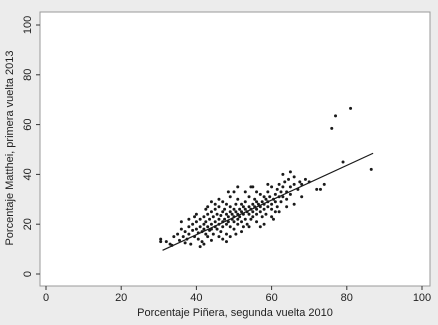 The width and height of the screenshot is (438, 325). What do you see at coordinates (28, 274) in the screenshot?
I see `y-tick-label: 0` at bounding box center [28, 274].